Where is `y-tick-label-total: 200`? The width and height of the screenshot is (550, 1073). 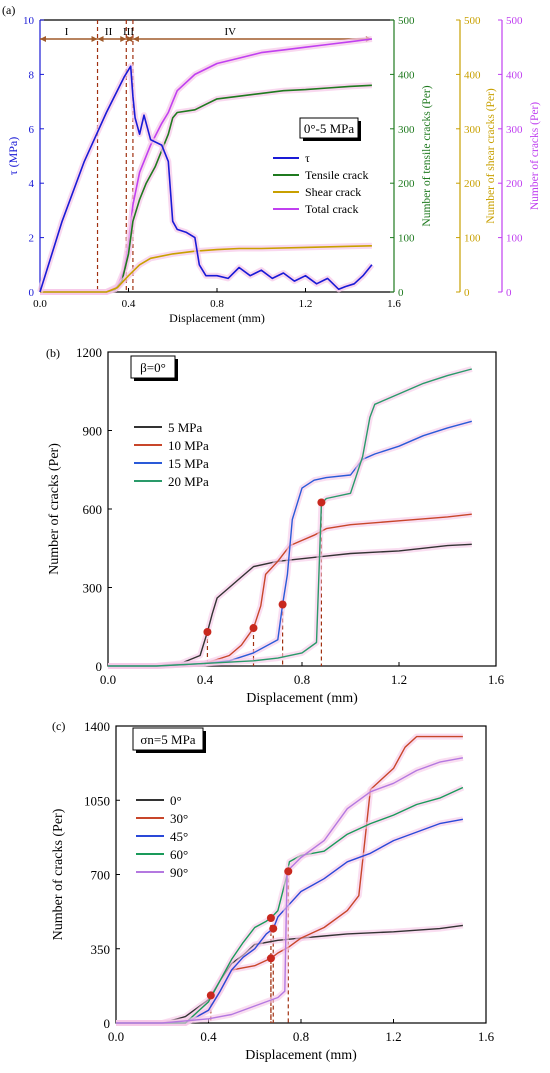 y-tick-label-total: 200 is located at coordinates (514, 184).